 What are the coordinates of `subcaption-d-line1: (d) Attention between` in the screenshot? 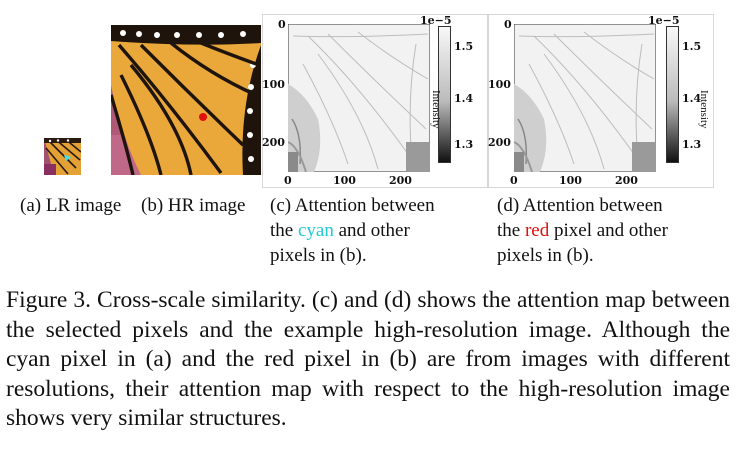 It's located at (580, 205).